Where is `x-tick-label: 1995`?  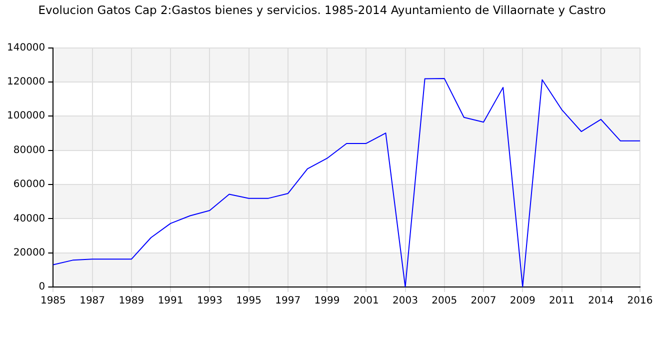 x-tick-label: 1995 is located at coordinates (249, 301).